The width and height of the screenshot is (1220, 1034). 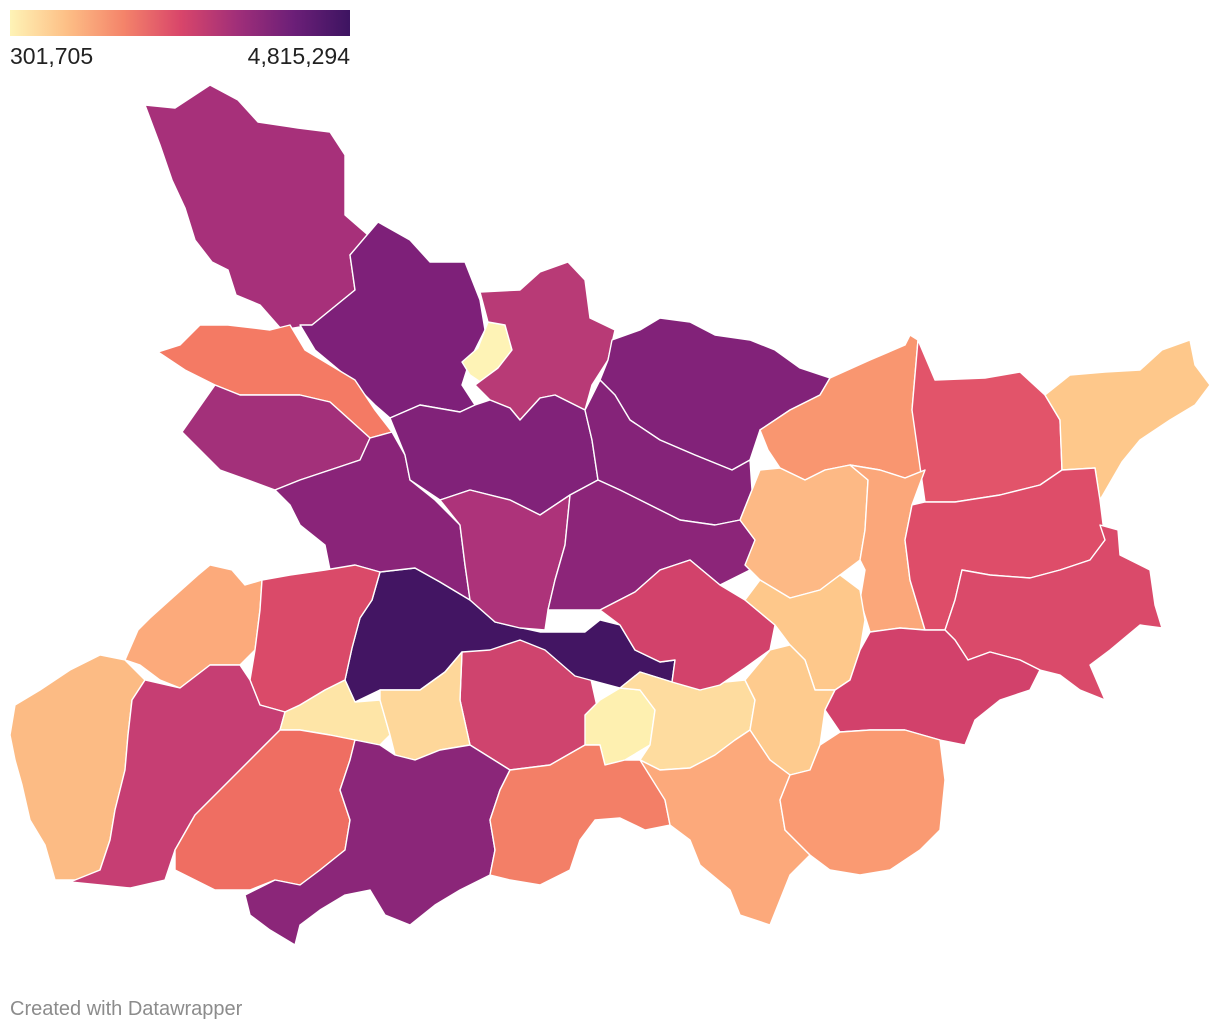 What do you see at coordinates (862, 802) in the screenshot?
I see `district-banka` at bounding box center [862, 802].